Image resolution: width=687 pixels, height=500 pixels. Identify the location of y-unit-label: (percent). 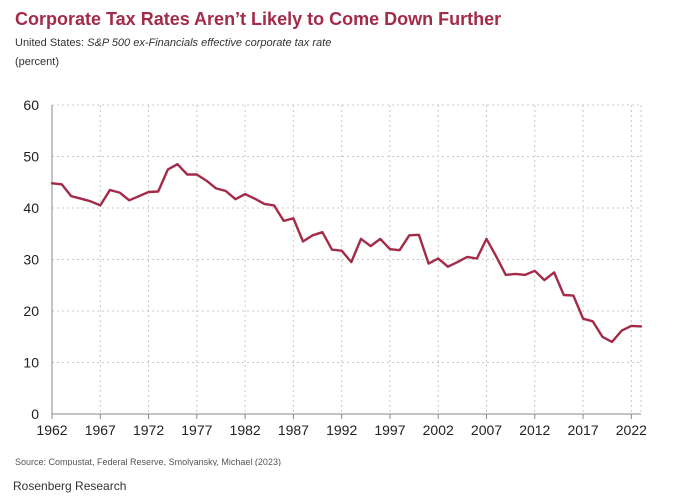
(37, 62).